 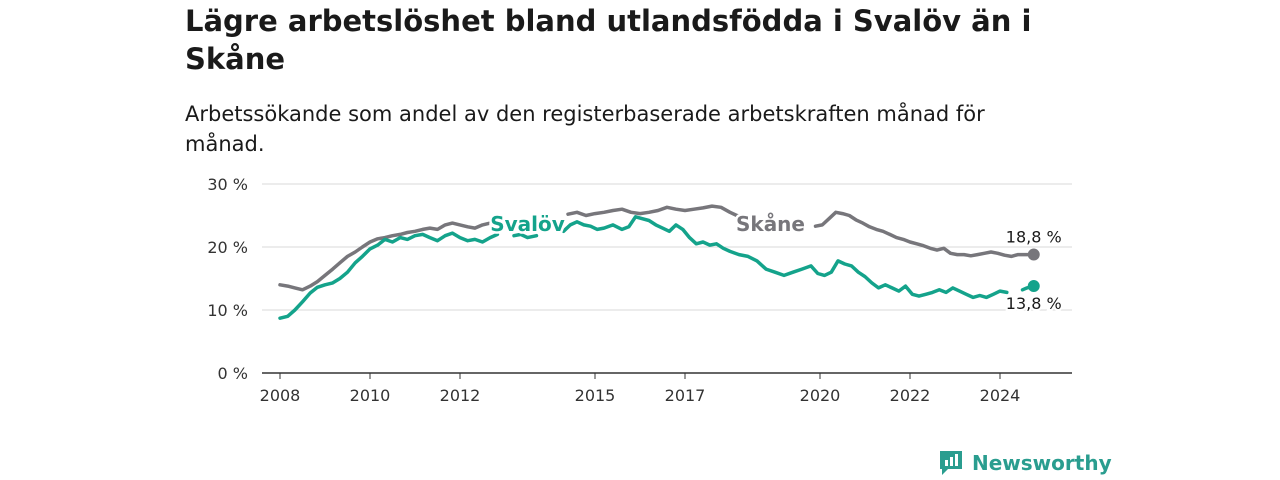 I want to click on brand-name: Newsworthy, so click(x=1042, y=463).